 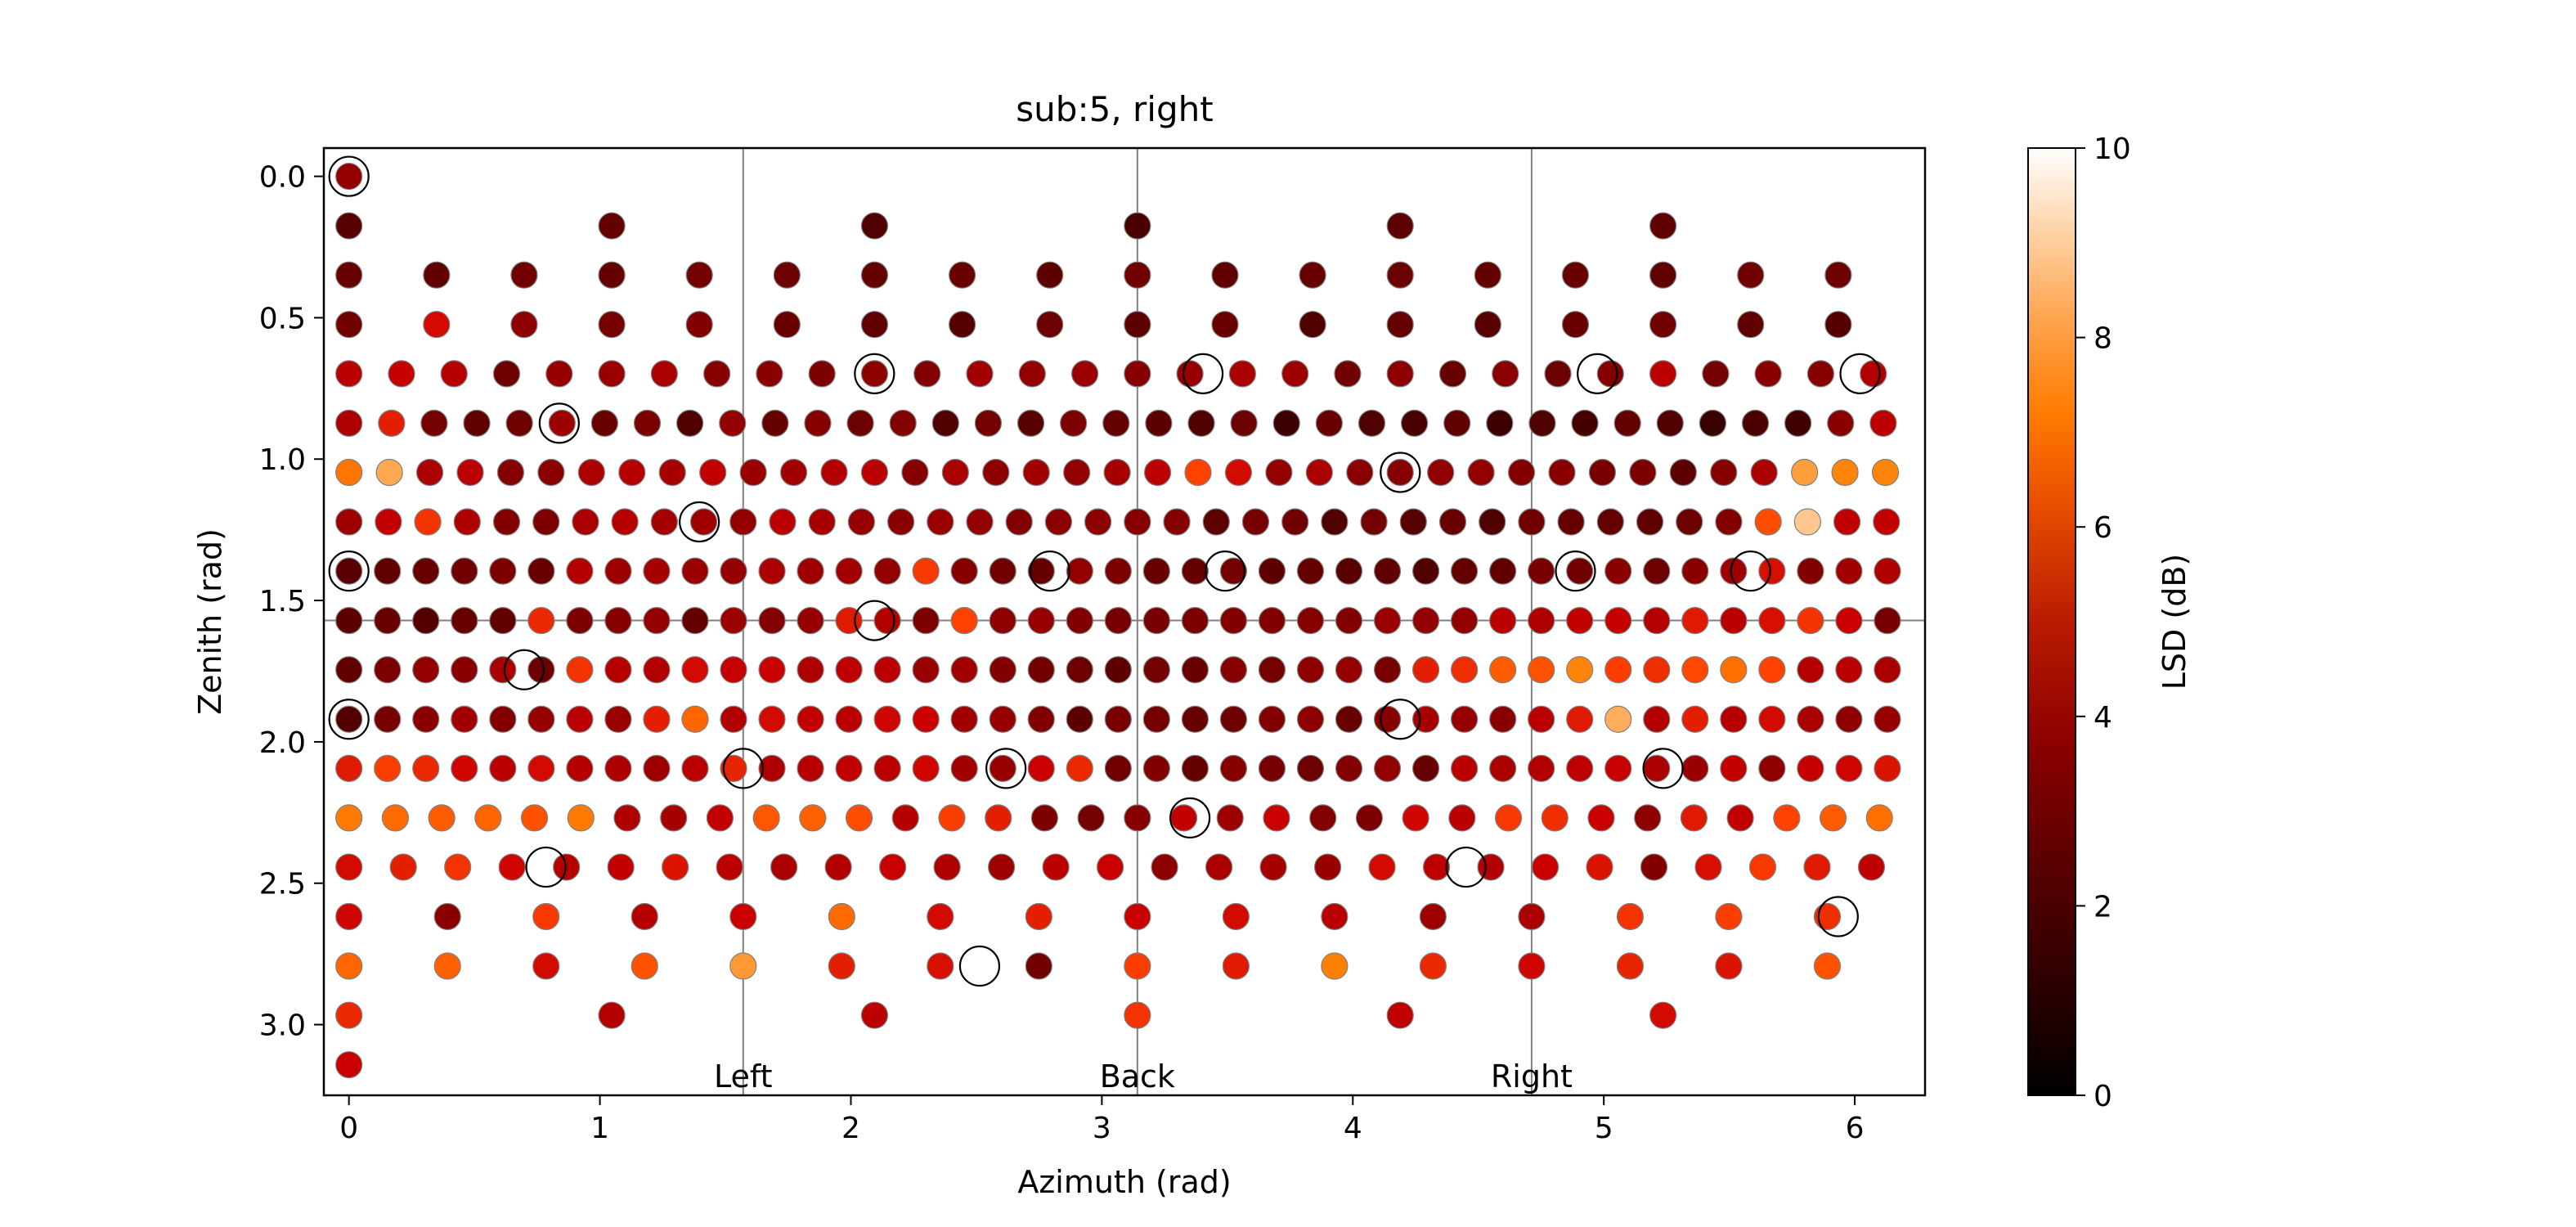 What do you see at coordinates (1102, 1120) in the screenshot?
I see `x-axis: 0 1 2 3 4 5 6` at bounding box center [1102, 1120].